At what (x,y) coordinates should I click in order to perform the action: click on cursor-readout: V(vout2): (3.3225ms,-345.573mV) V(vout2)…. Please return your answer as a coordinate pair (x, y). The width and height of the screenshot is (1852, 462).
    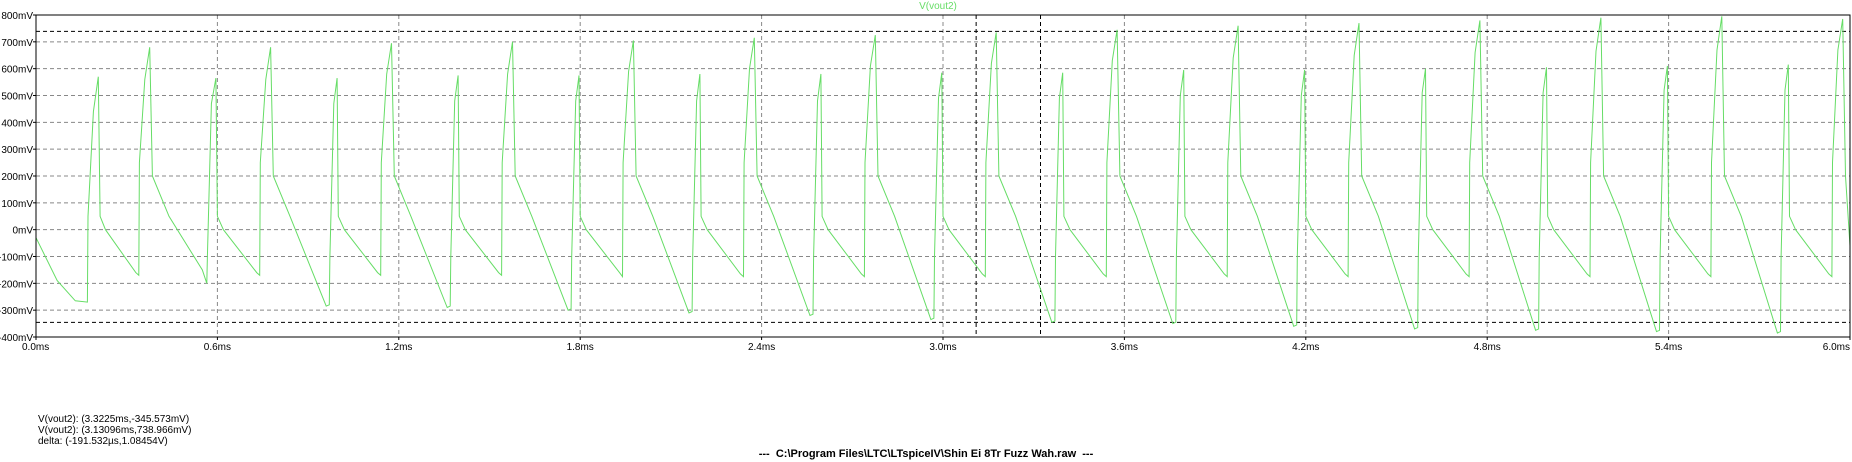
    Looking at the image, I should click on (114, 430).